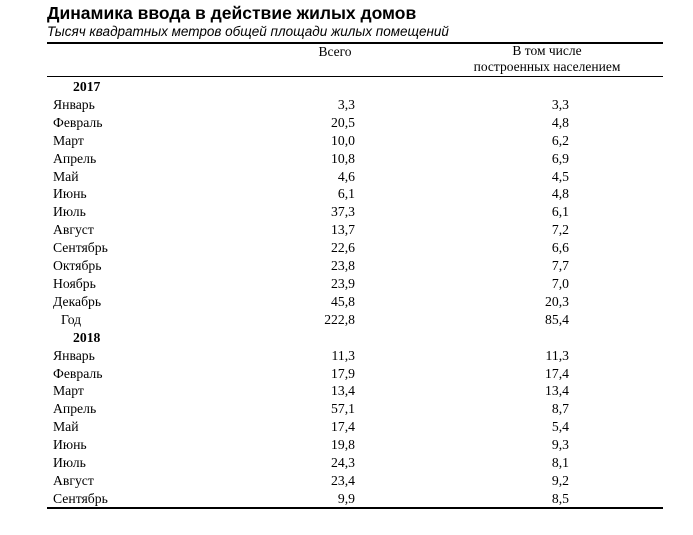 Image resolution: width=693 pixels, height=535 pixels. I want to click on table-bottom-rule, so click(355, 508).